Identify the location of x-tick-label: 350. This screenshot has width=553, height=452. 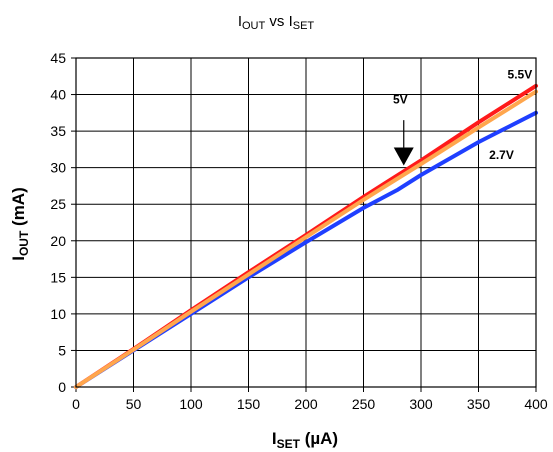
(479, 404).